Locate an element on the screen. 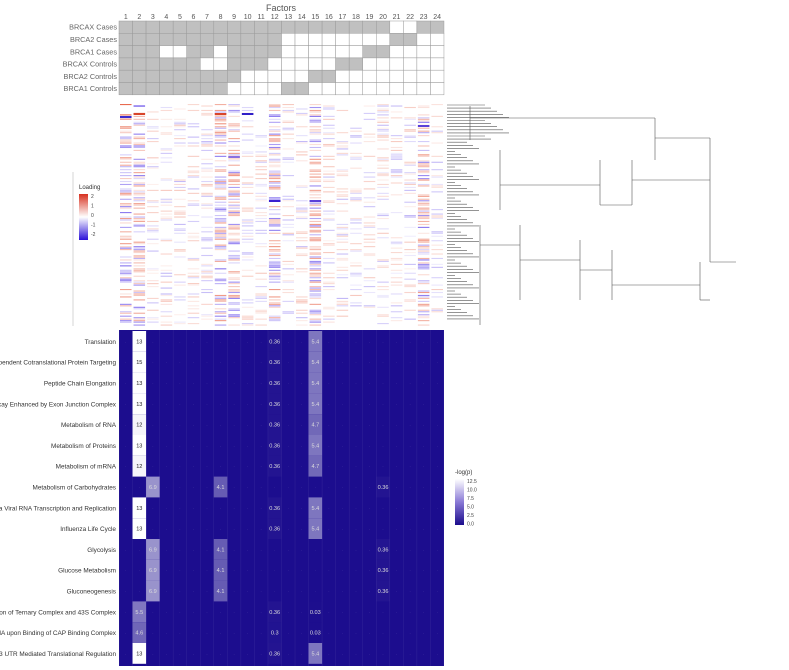 The width and height of the screenshot is (789, 670). pathway-row: · 15 · · · · · · · · · 0.36 · · 5.4 · · · · · · · · · is located at coordinates (281, 362).